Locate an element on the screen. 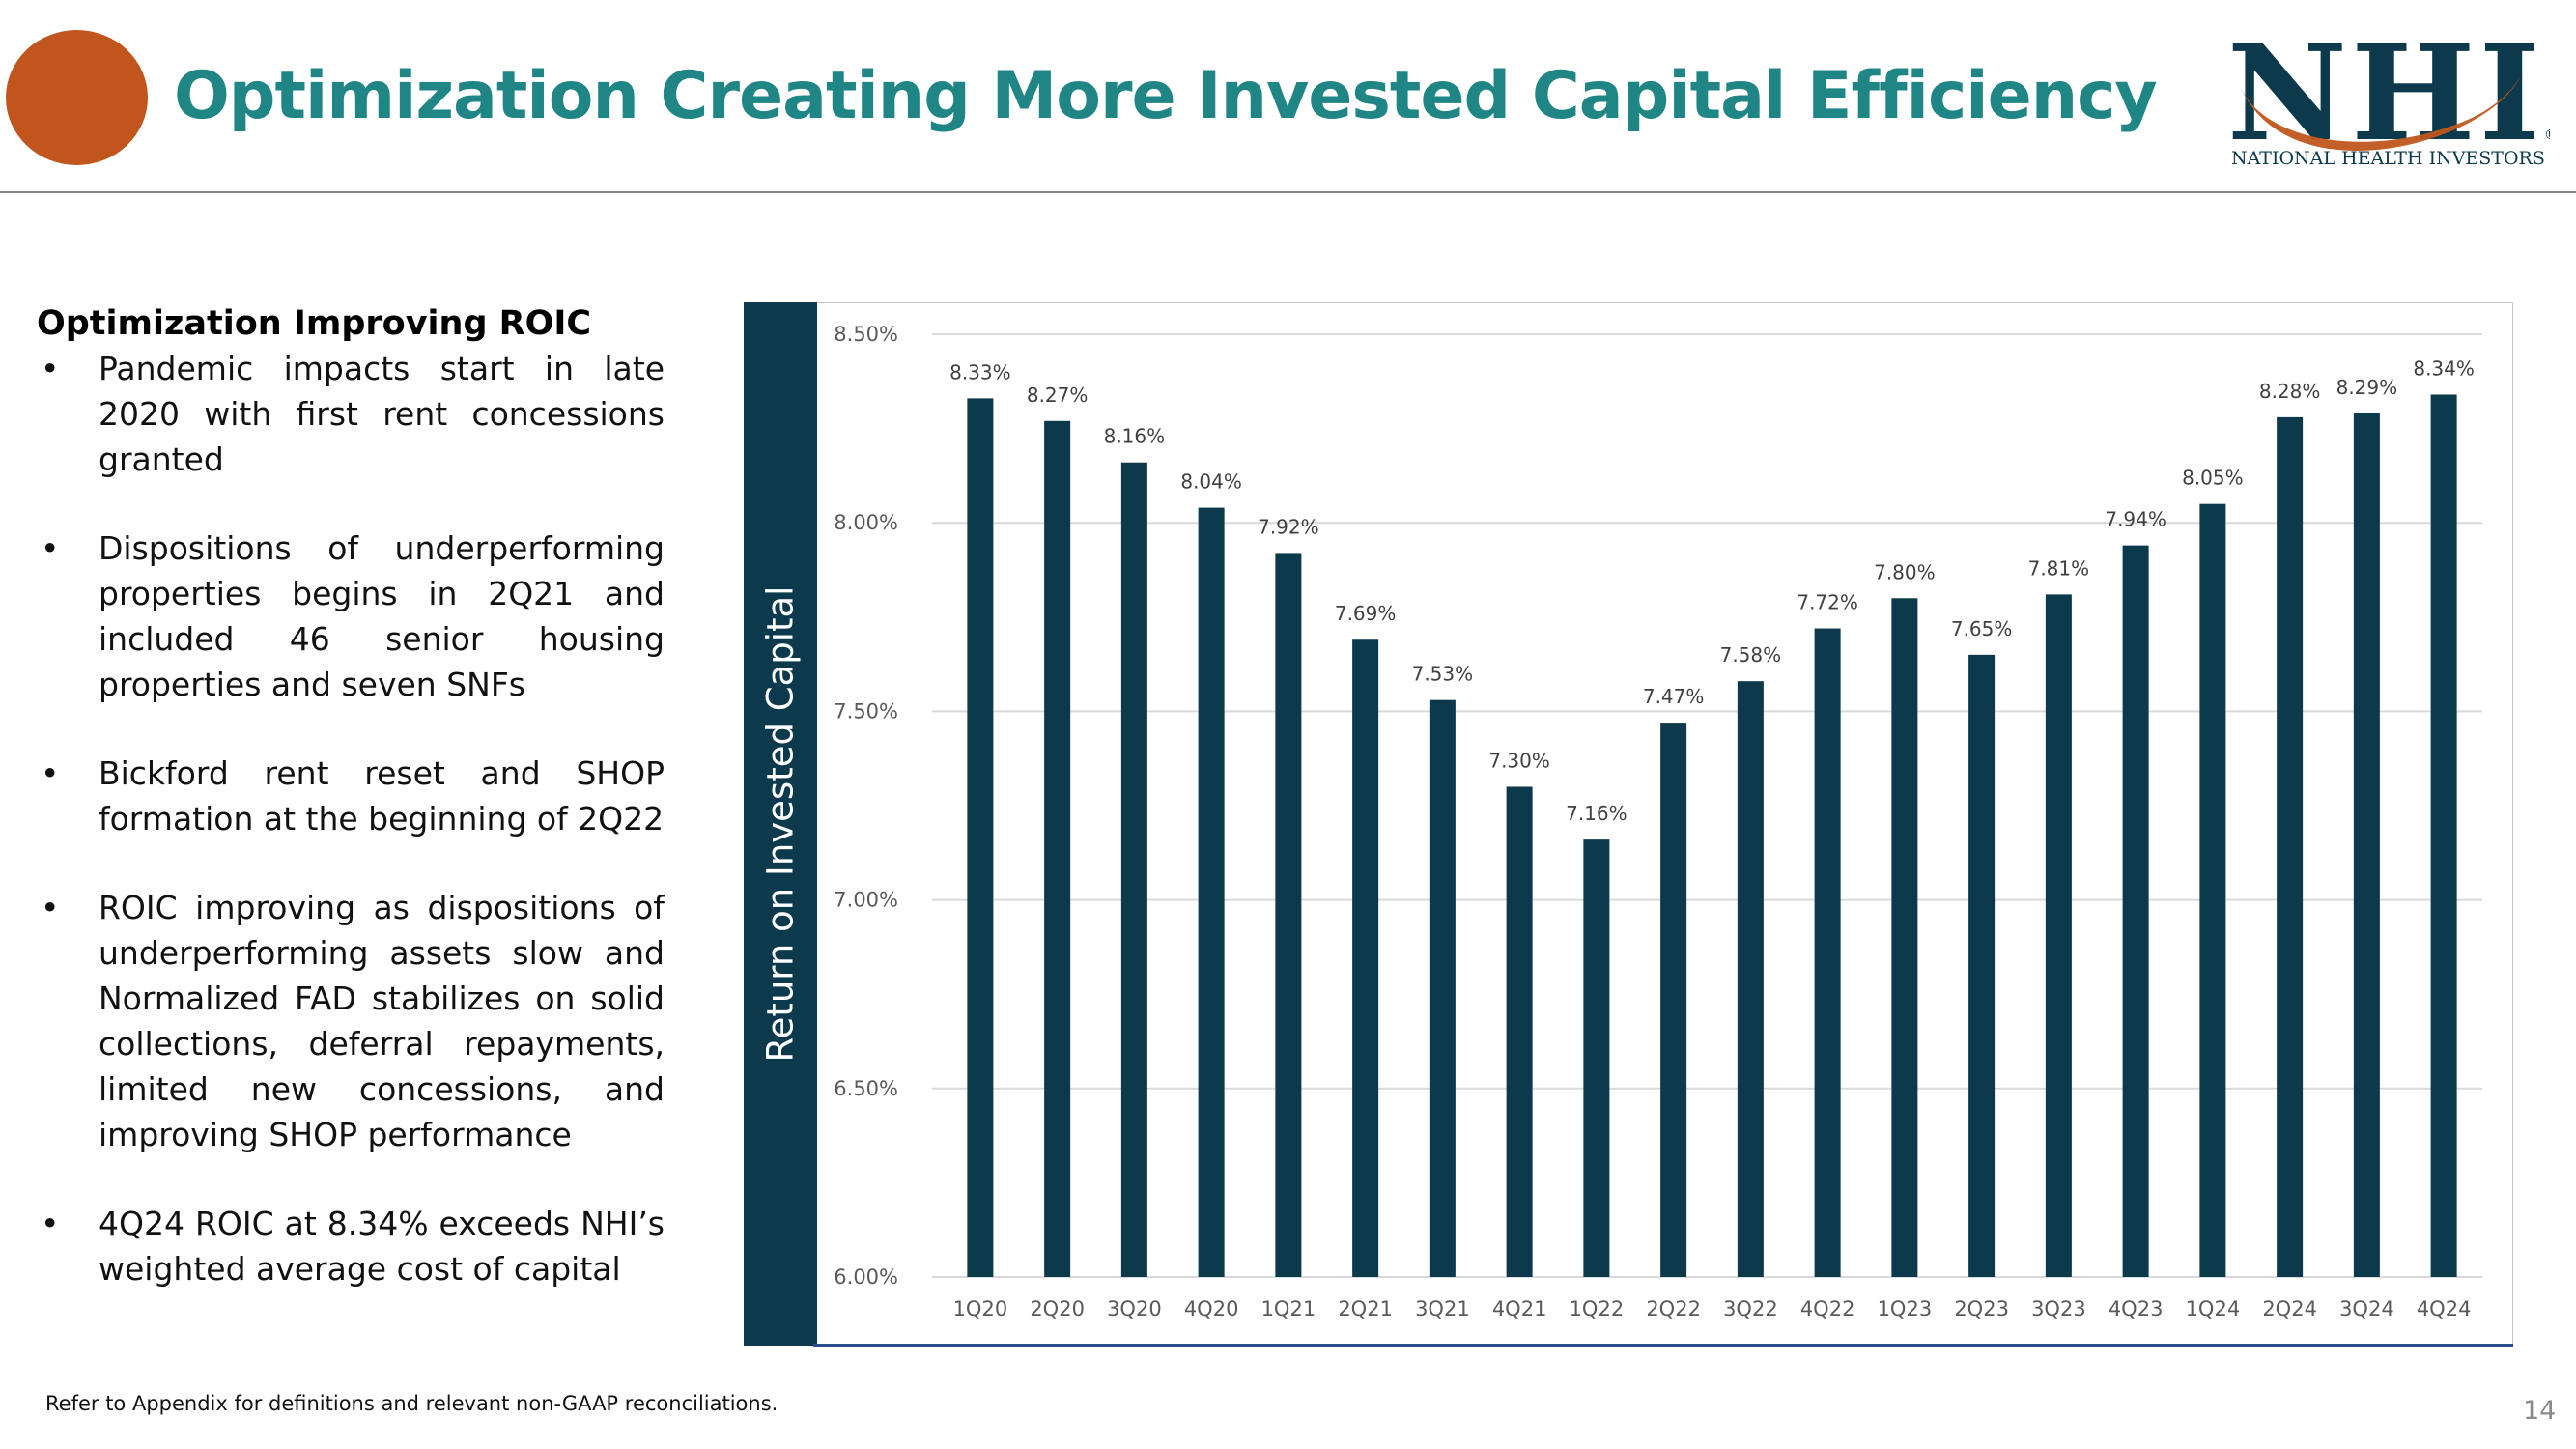  data-label: 7.16% is located at coordinates (1597, 813).